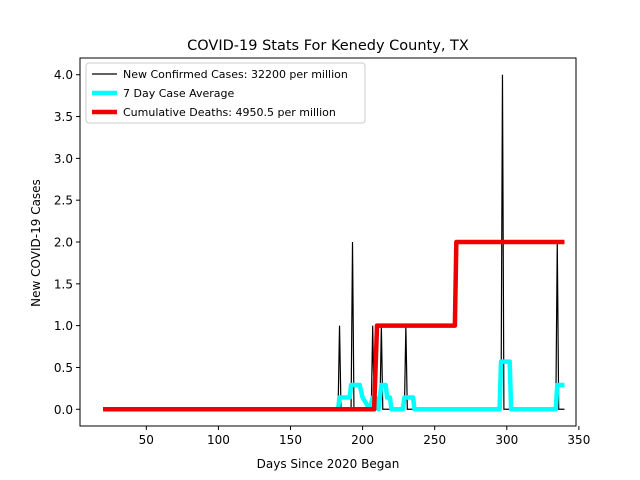 The width and height of the screenshot is (640, 480). Describe the element at coordinates (63, 75) in the screenshot. I see `y-tick-label-4: 4.0` at that location.